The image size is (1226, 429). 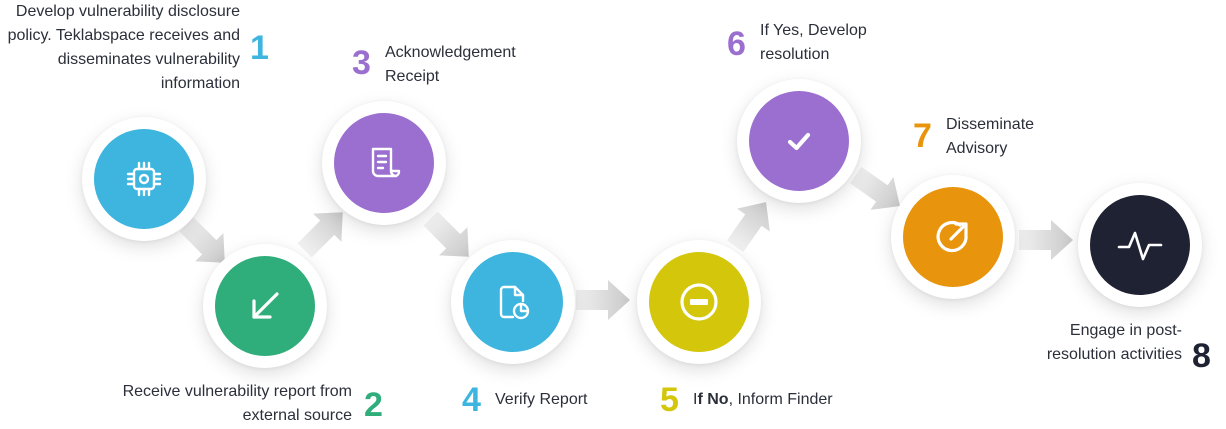 What do you see at coordinates (541, 399) in the screenshot?
I see `step-4-label: Verify Report` at bounding box center [541, 399].